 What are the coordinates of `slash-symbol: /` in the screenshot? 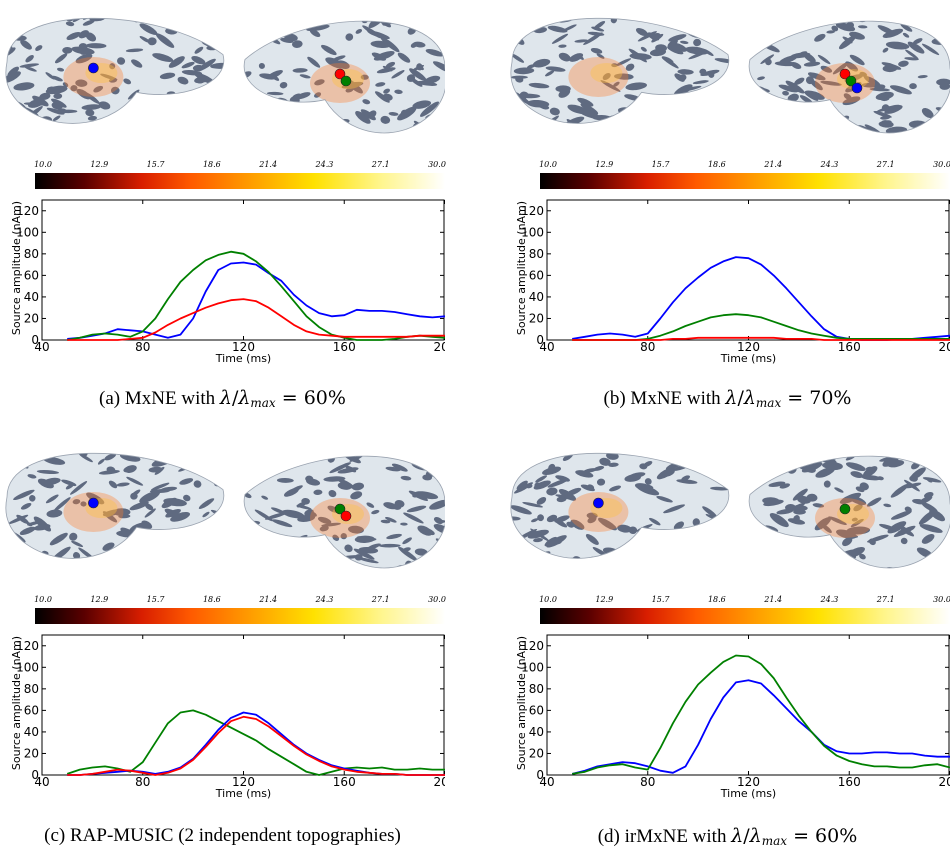 It's located at (235, 398).